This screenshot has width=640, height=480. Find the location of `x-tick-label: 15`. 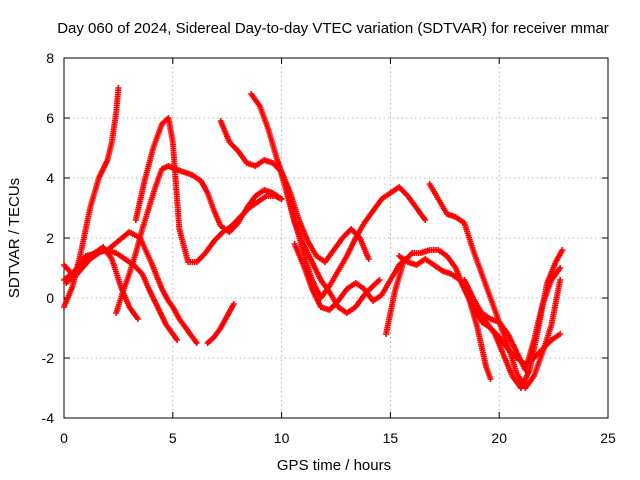

x-tick-label: 15 is located at coordinates (391, 438).